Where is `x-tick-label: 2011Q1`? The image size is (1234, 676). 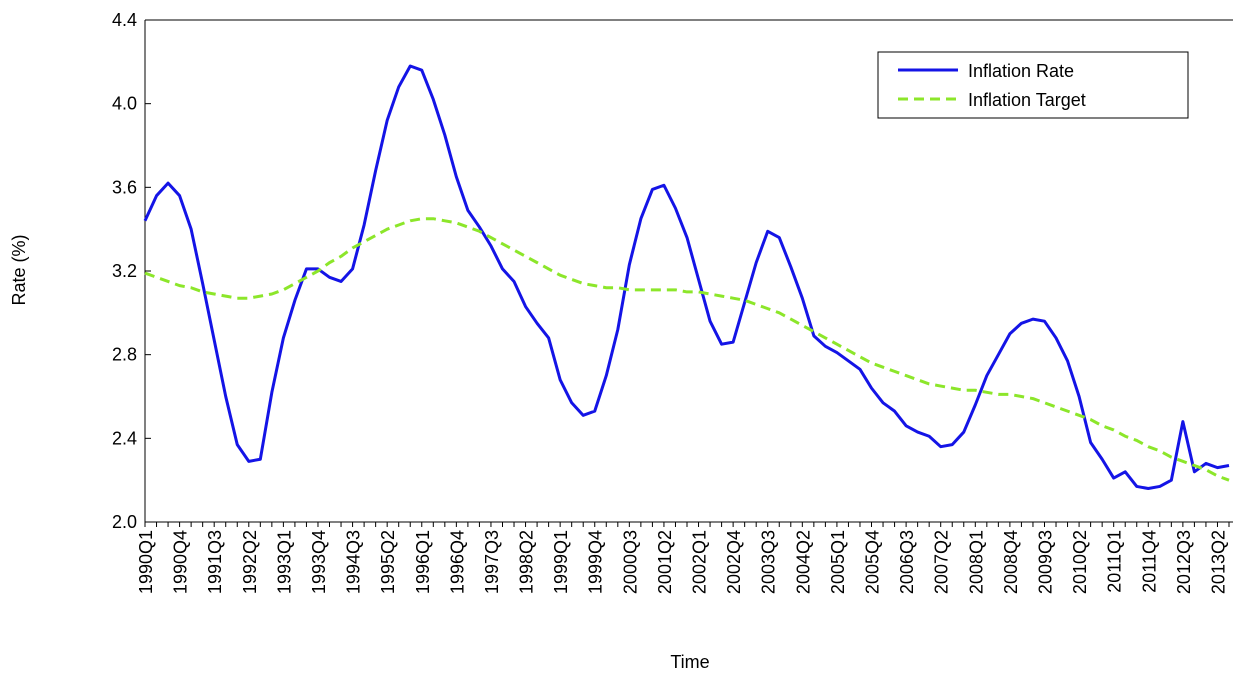
x-tick-label: 2011Q1 is located at coordinates (1115, 561).